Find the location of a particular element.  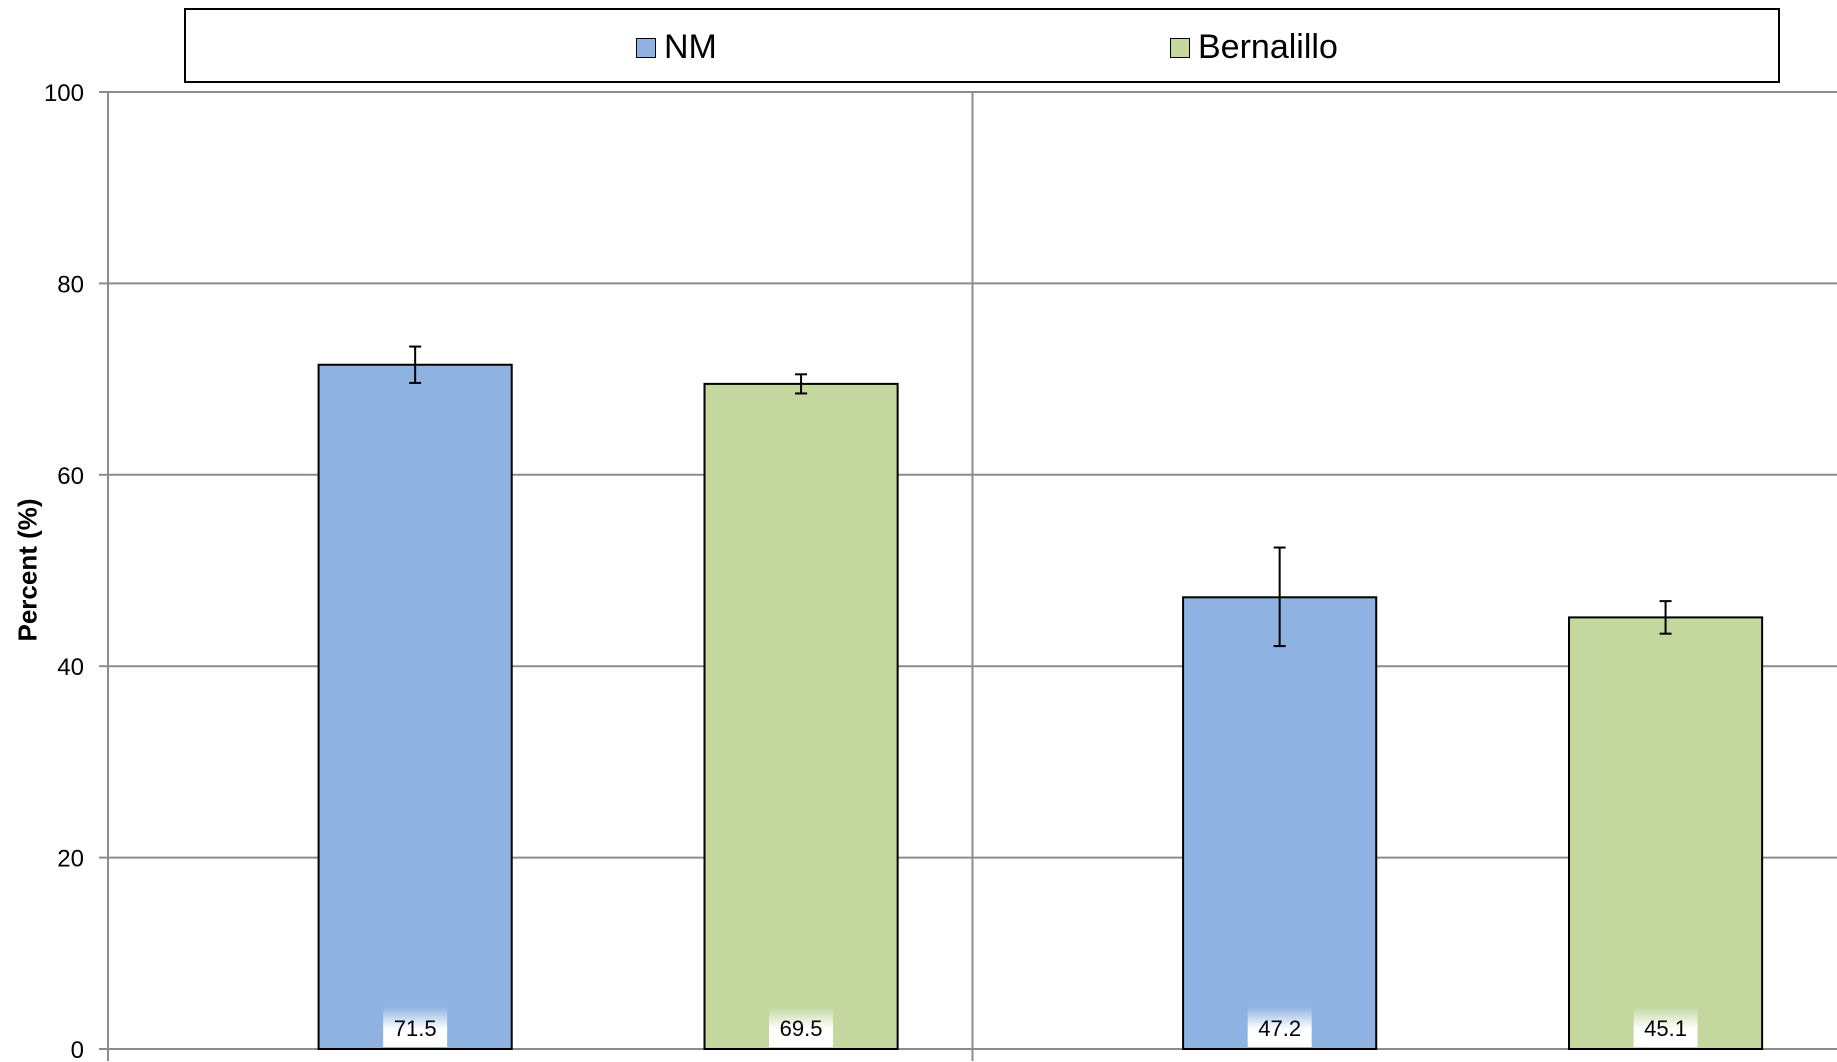

chart-legend: NM Bernalillo is located at coordinates (982, 45).